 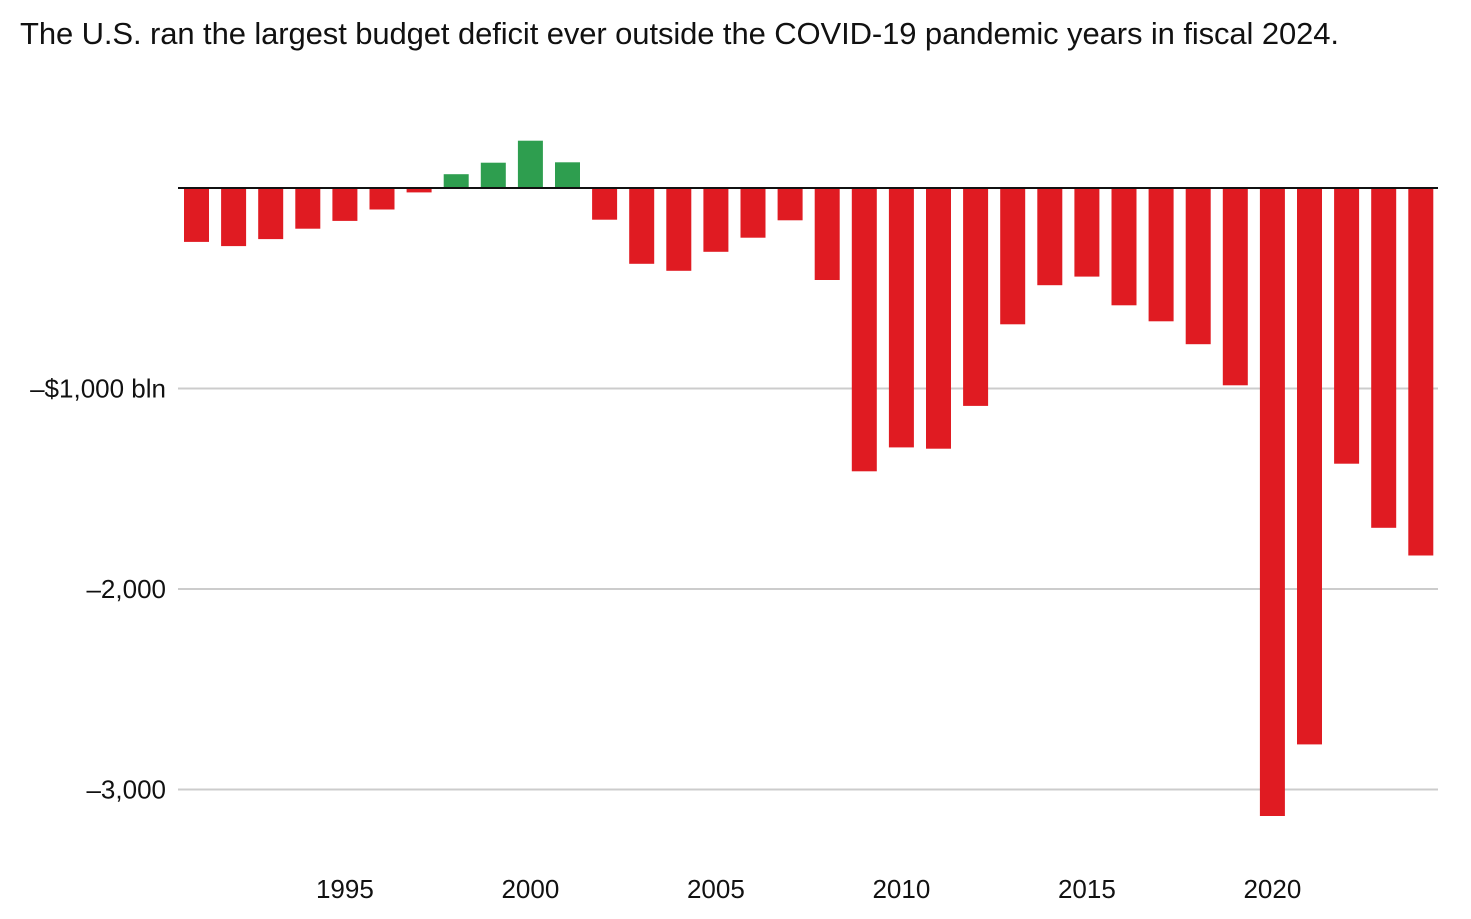 What do you see at coordinates (1235, 287) in the screenshot?
I see `bar-2019` at bounding box center [1235, 287].